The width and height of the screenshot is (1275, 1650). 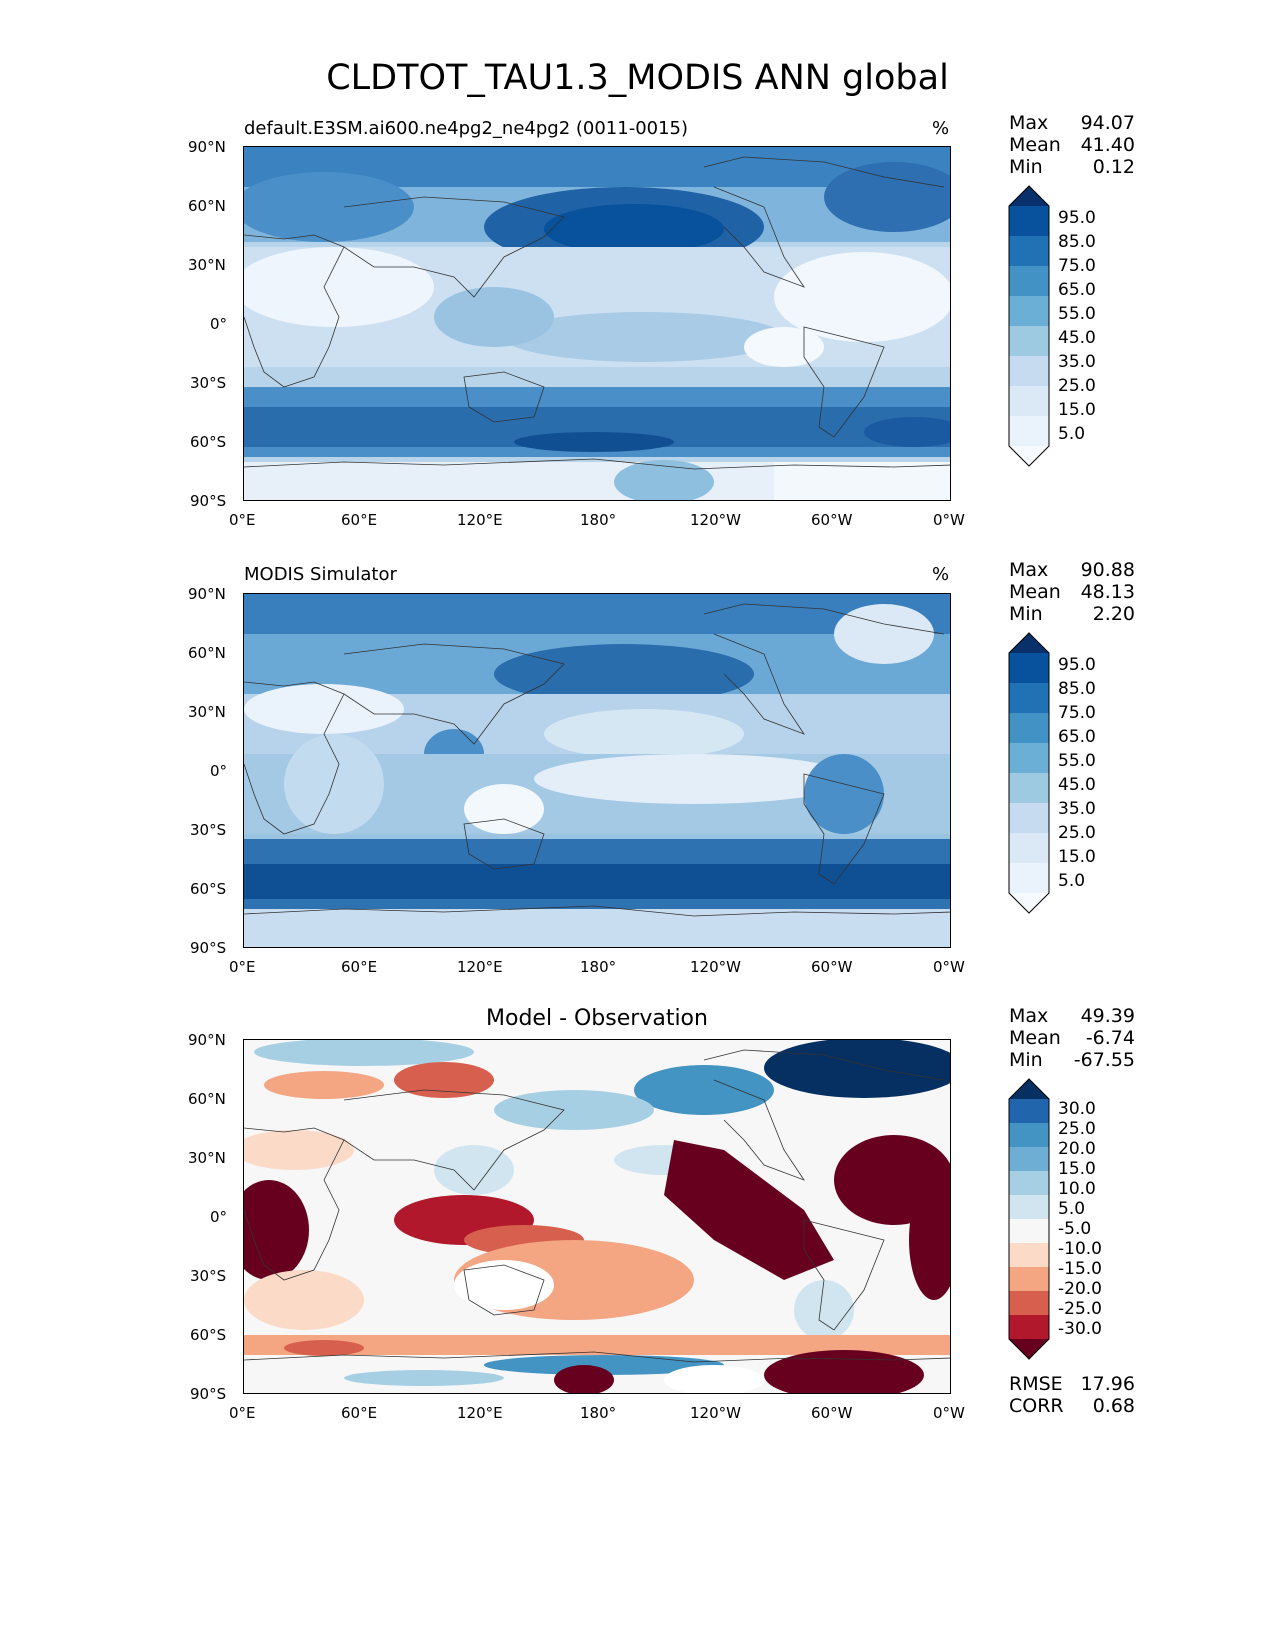 I want to click on panel1-lat-tick: 0°, so click(x=219, y=324).